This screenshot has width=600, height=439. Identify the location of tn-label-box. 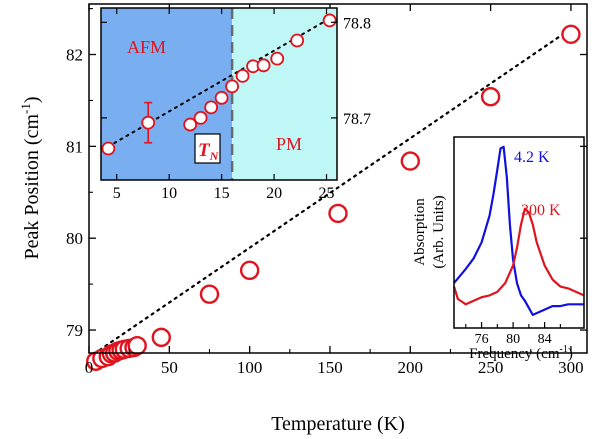
(207, 148).